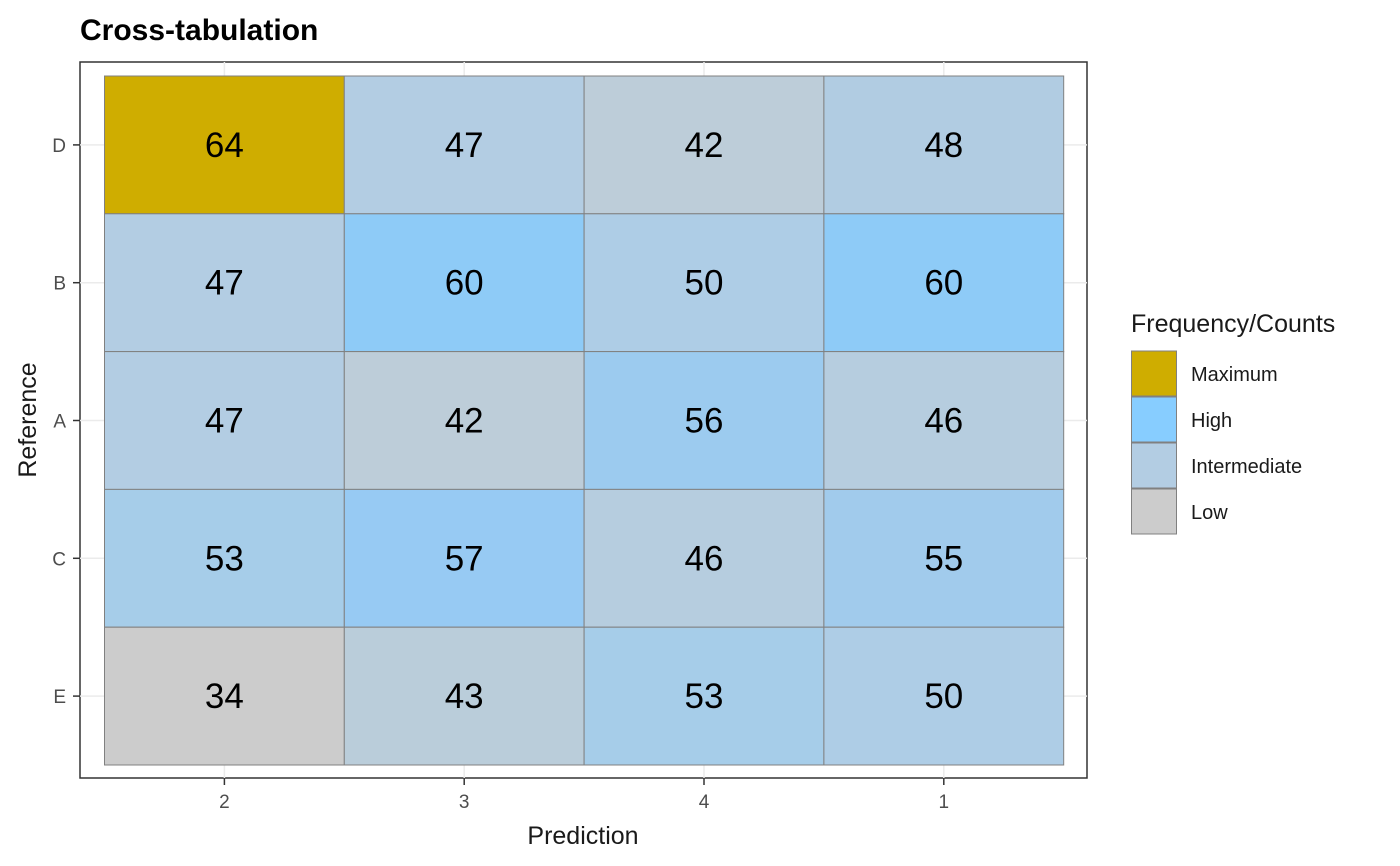 The image size is (1400, 866). What do you see at coordinates (199, 30) in the screenshot?
I see `chart-title: Cross-tabulation` at bounding box center [199, 30].